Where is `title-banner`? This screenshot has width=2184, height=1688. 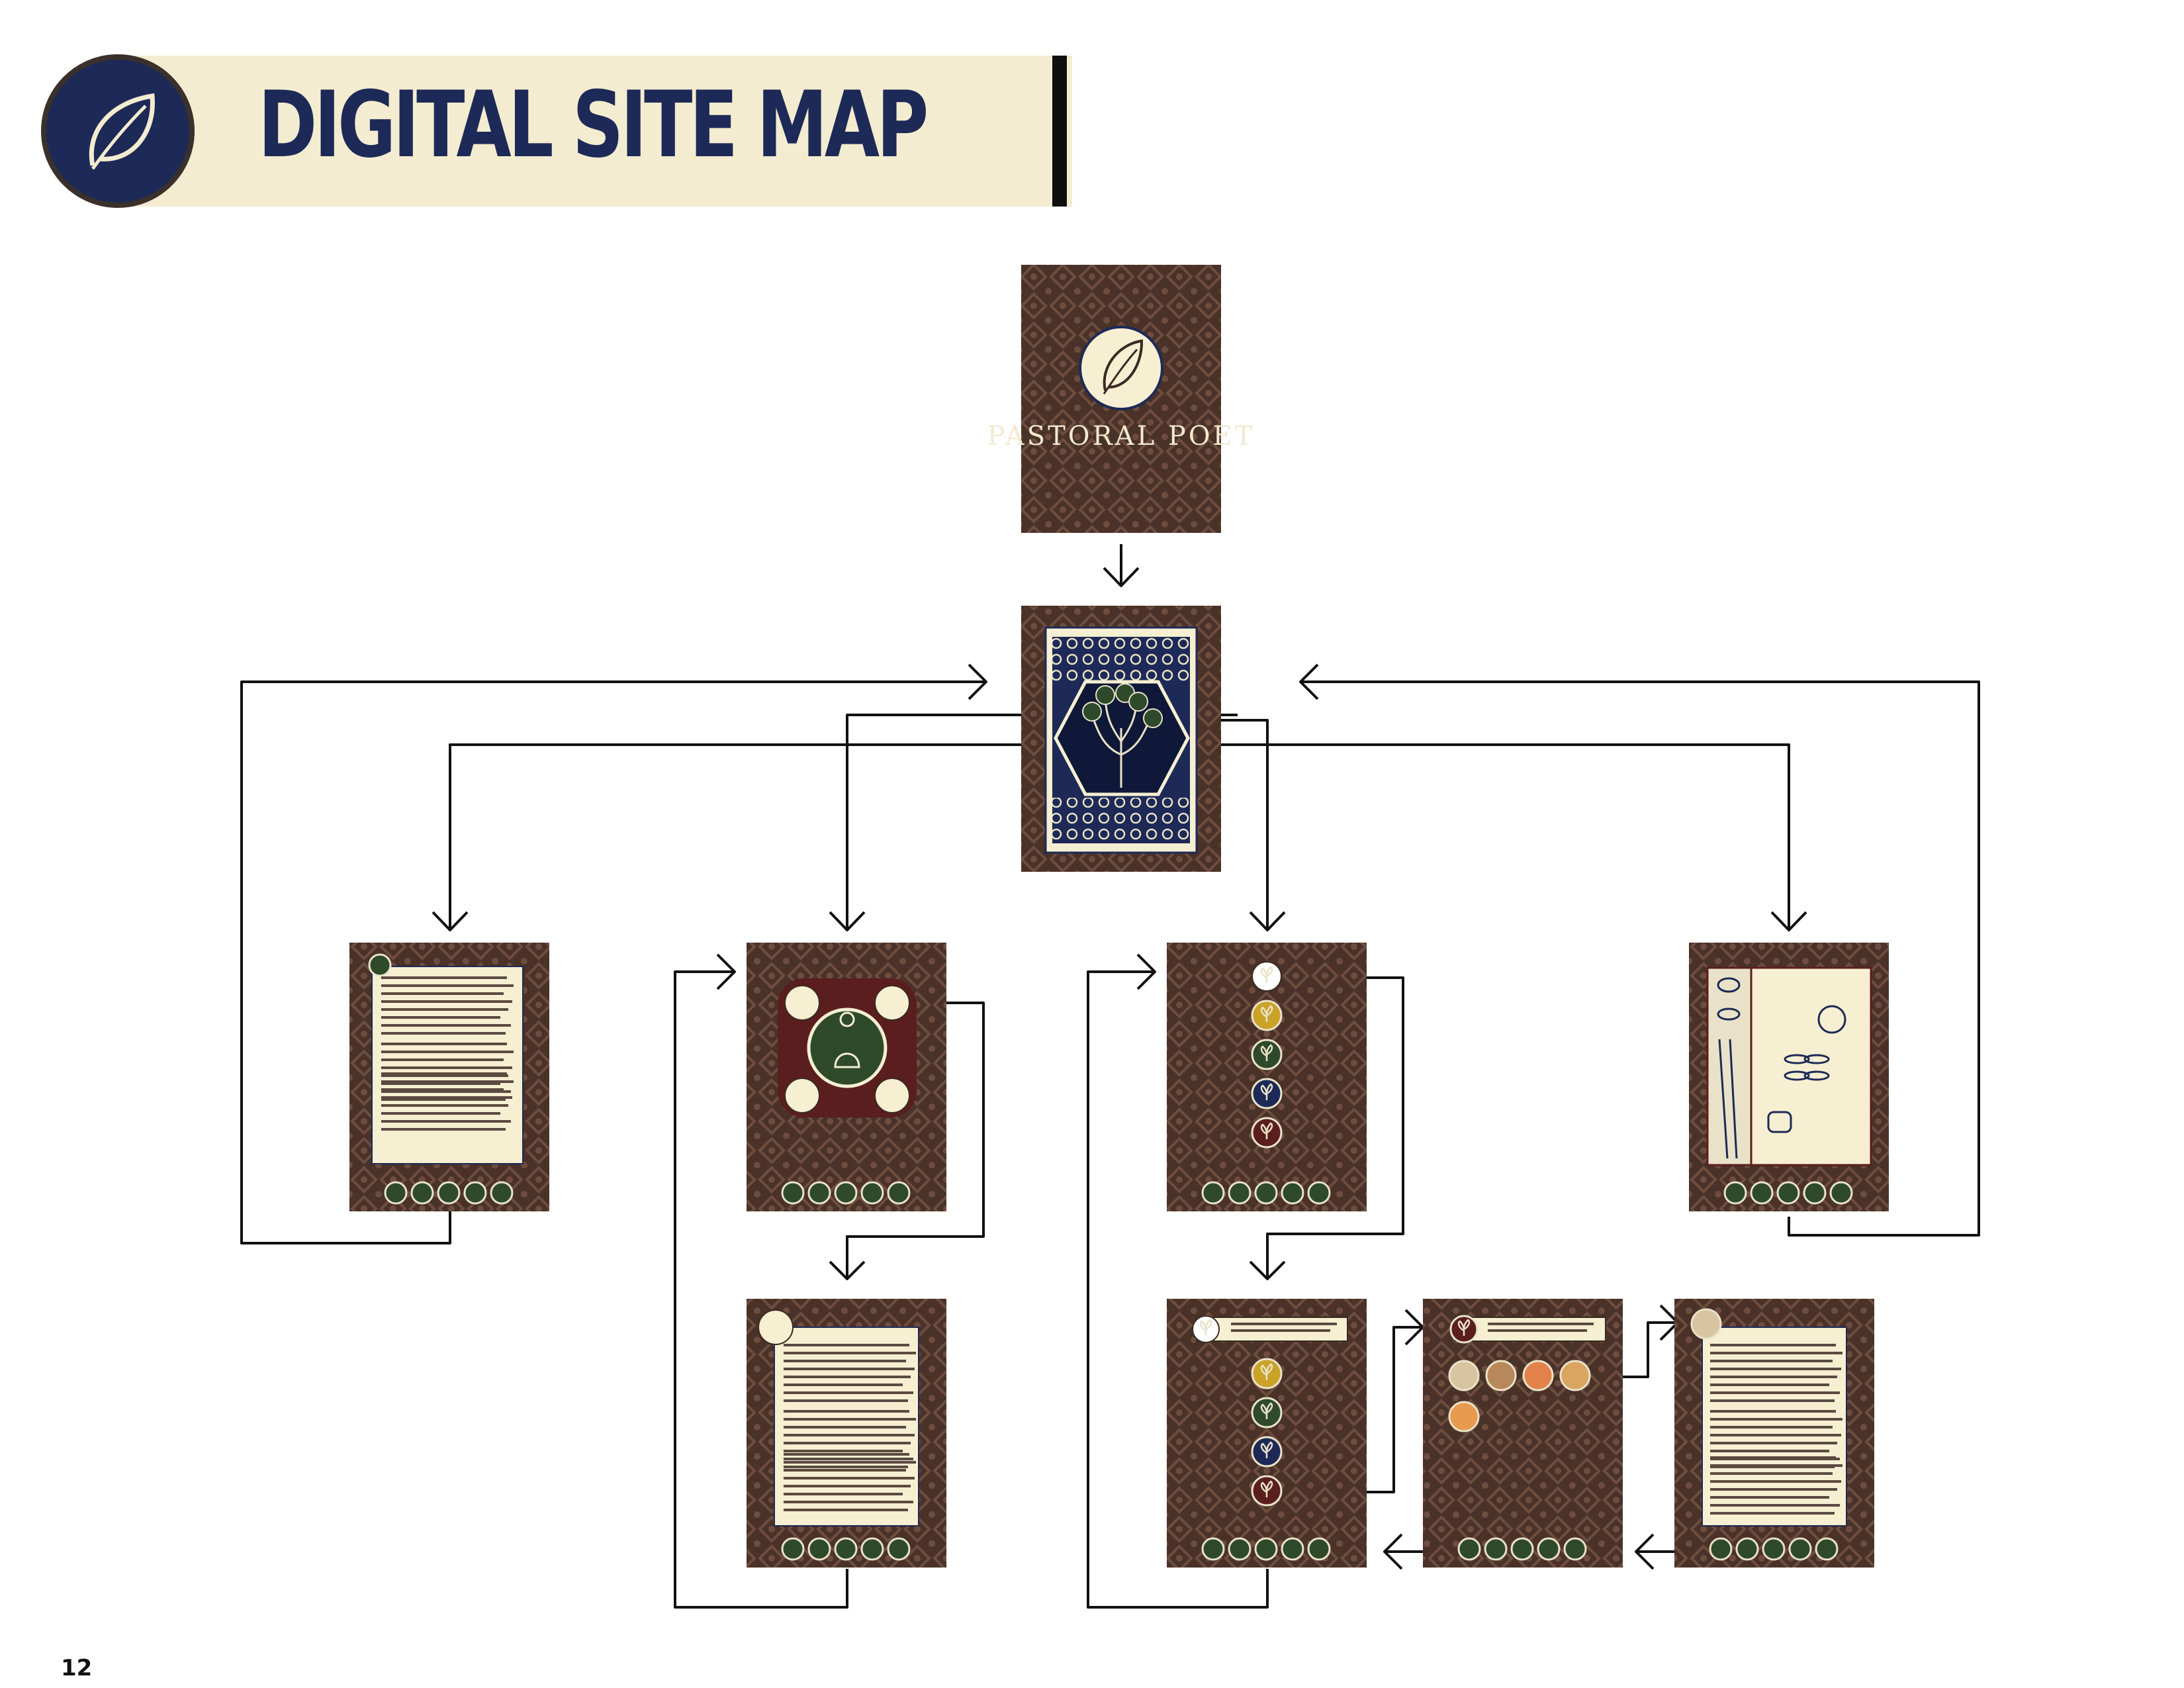
title-banner is located at coordinates (585, 131).